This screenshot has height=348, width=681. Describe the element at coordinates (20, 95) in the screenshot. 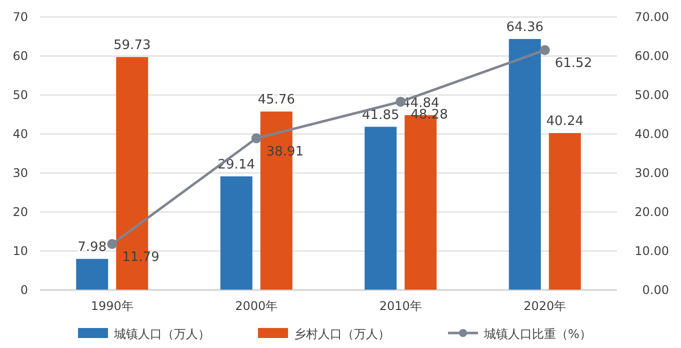

I see `ytick: 50` at that location.